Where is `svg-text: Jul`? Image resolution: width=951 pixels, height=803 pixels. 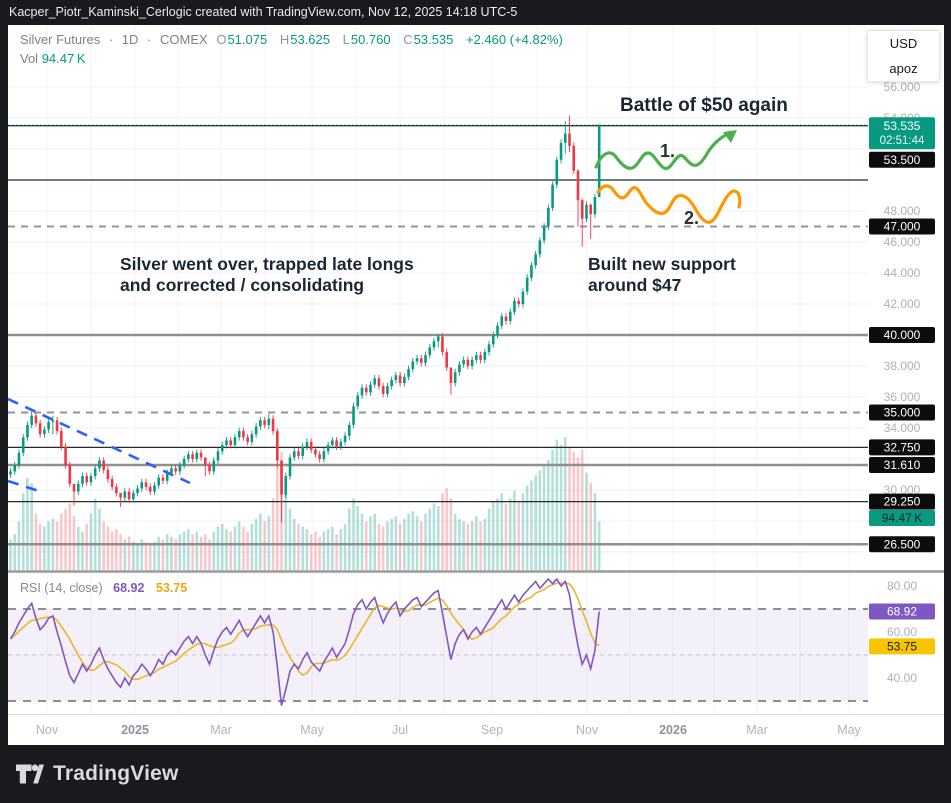
svg-text: Jul is located at coordinates (400, 730).